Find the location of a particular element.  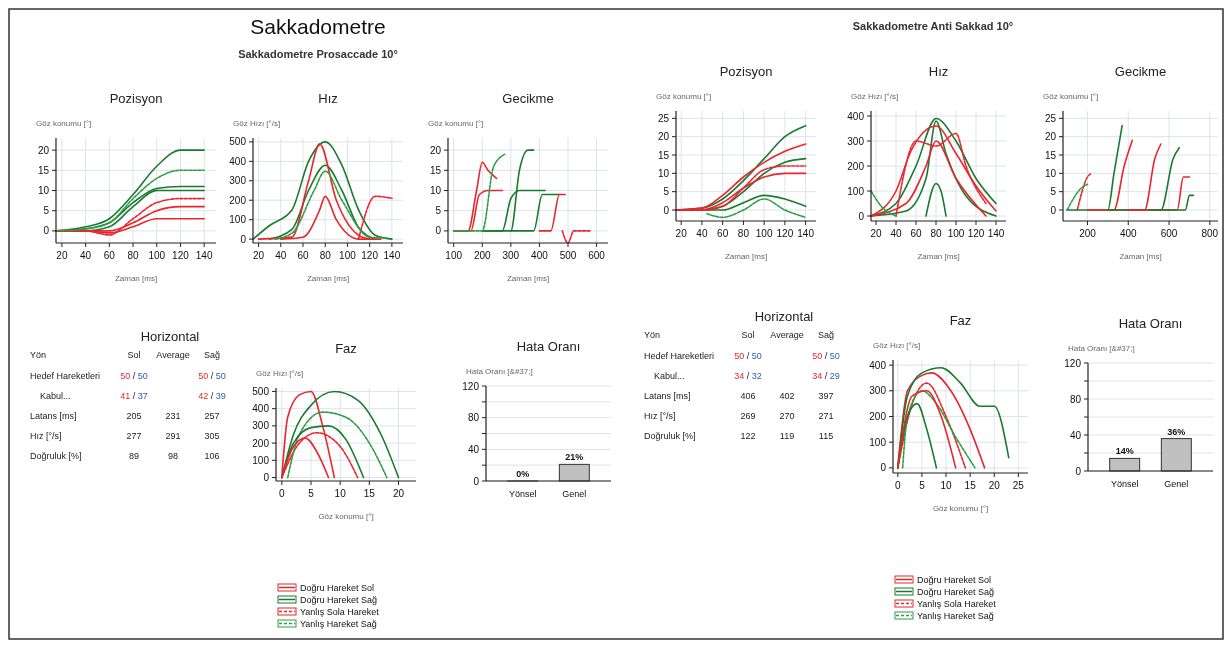

legend-label: Doğru Hareket Sol is located at coordinates (954, 580).